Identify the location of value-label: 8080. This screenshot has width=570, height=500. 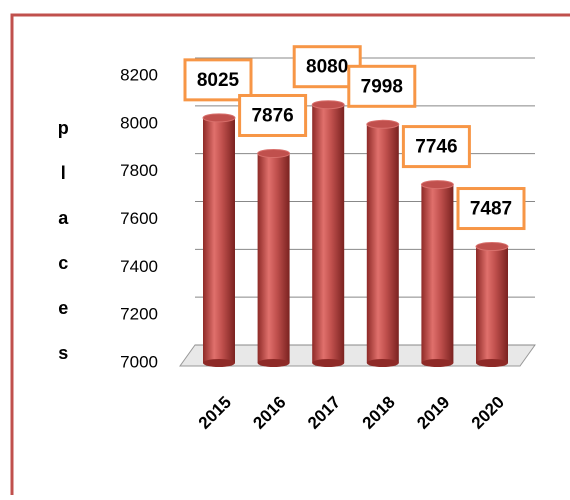
(327, 67).